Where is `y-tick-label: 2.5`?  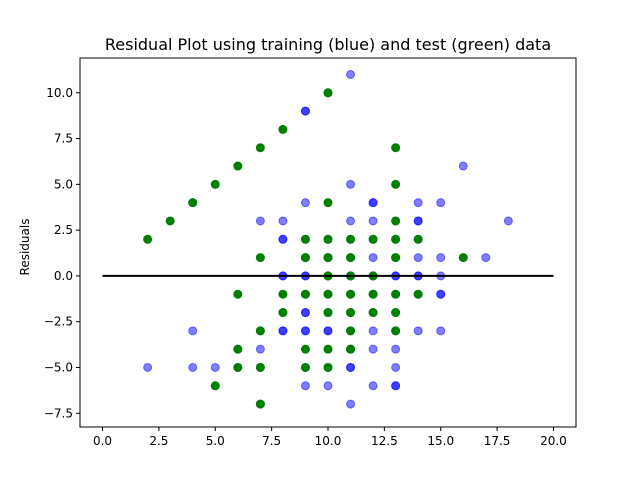
y-tick-label: 2.5 is located at coordinates (63, 230).